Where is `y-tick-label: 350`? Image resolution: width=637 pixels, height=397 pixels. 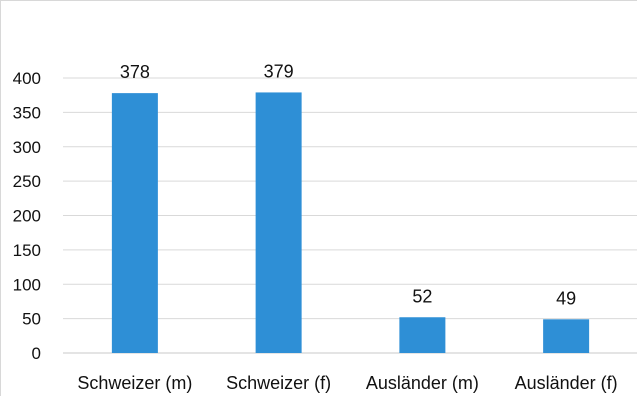 y-tick-label: 350 is located at coordinates (27, 112).